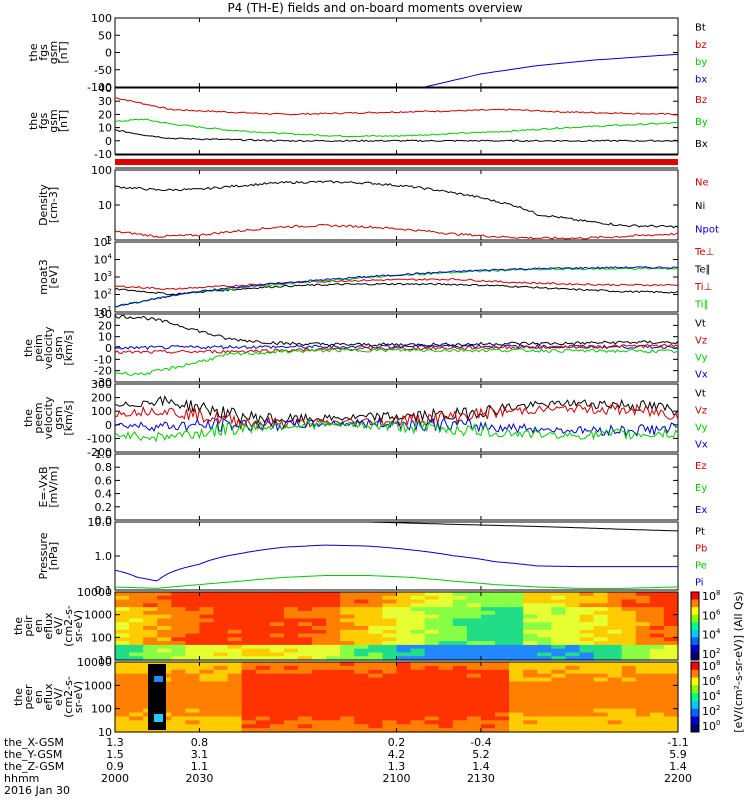  What do you see at coordinates (695, 648) in the screenshot?
I see `colorbar-band` at bounding box center [695, 648].